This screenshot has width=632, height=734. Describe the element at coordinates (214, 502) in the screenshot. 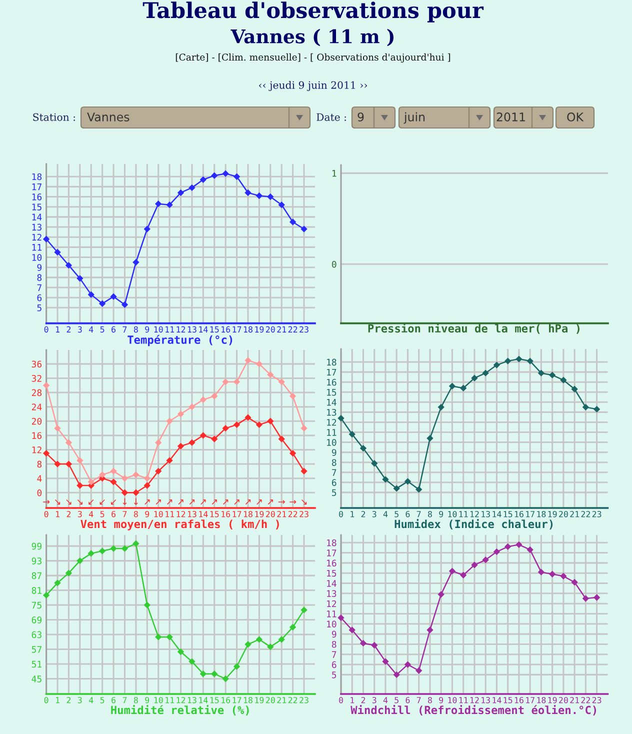

I see `annotation: ↗` at that location.